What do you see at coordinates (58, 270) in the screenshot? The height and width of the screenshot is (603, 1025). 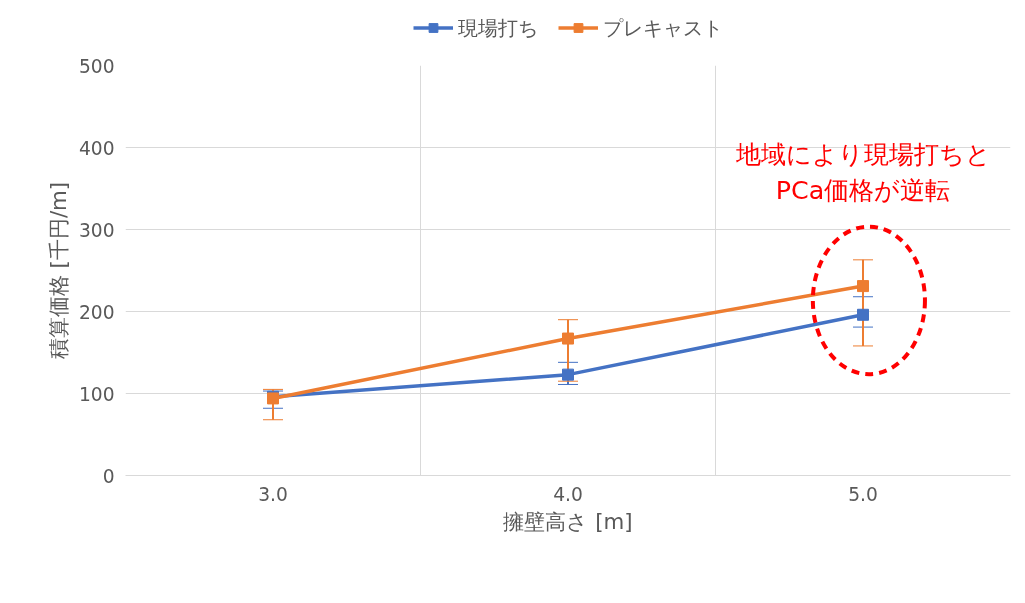 I see `y-axis-title: 積算価格 [千円/m]` at bounding box center [58, 270].